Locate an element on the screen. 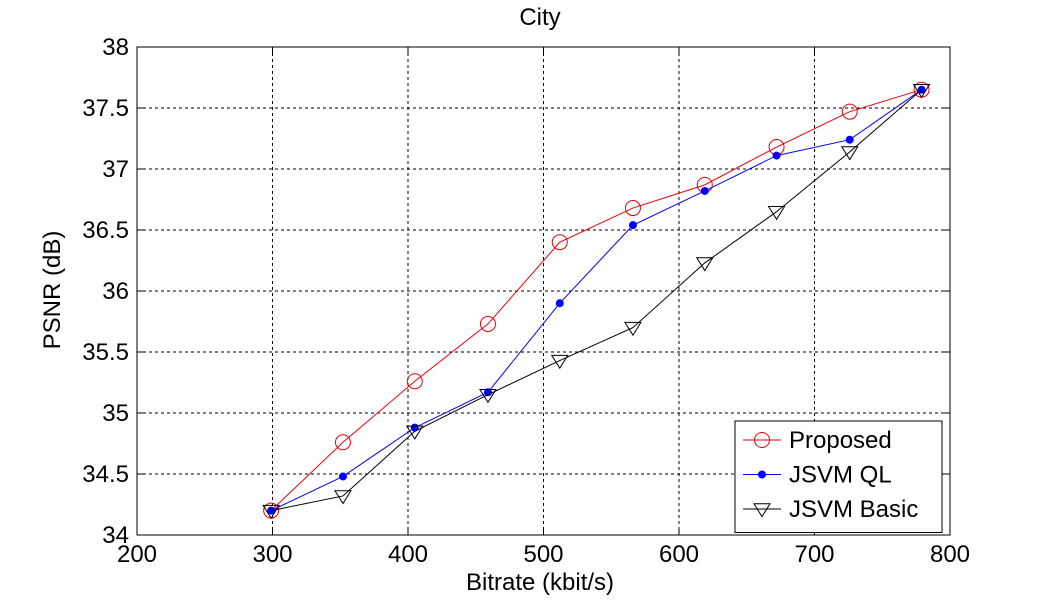 The width and height of the screenshot is (1046, 600). x-tick-label: 300 is located at coordinates (272, 554).